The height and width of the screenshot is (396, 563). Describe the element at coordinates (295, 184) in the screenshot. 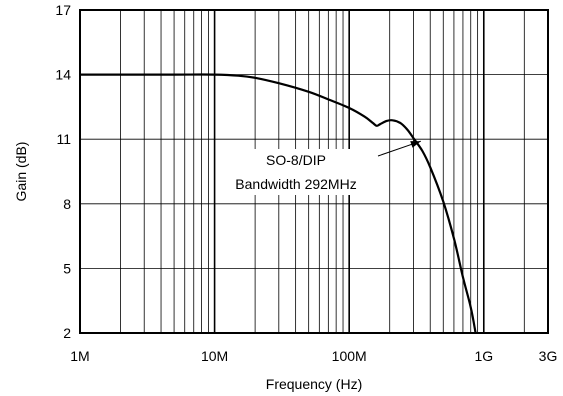

I see `annotation-line-2: Bandwidth 292MHz` at that location.